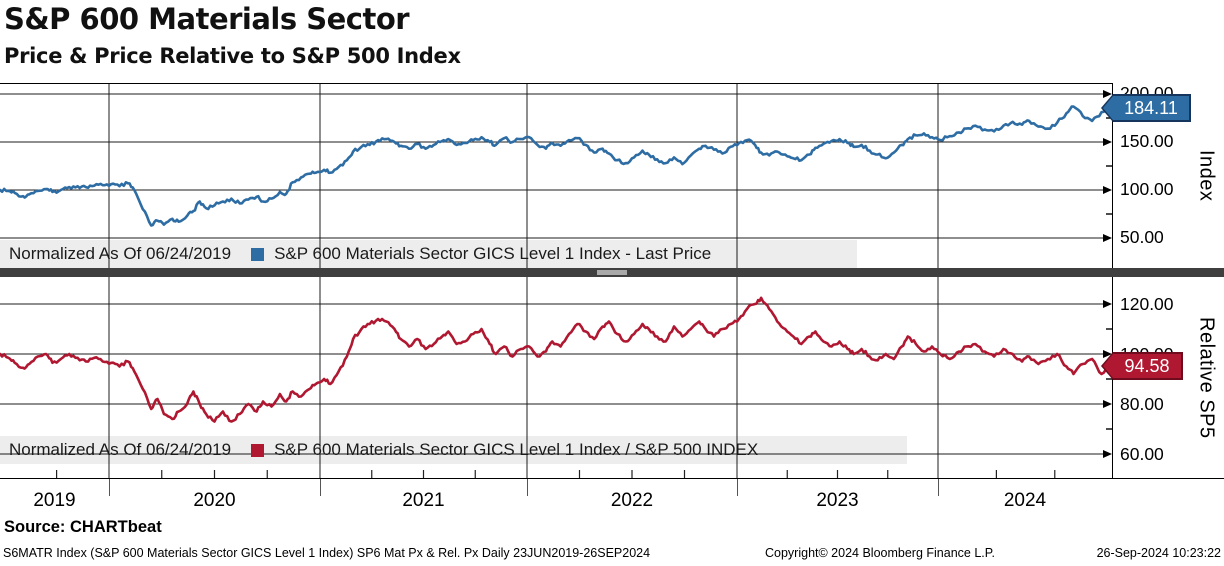 The height and width of the screenshot is (566, 1224). I want to click on x-axis-year-label: 2022, so click(632, 500).